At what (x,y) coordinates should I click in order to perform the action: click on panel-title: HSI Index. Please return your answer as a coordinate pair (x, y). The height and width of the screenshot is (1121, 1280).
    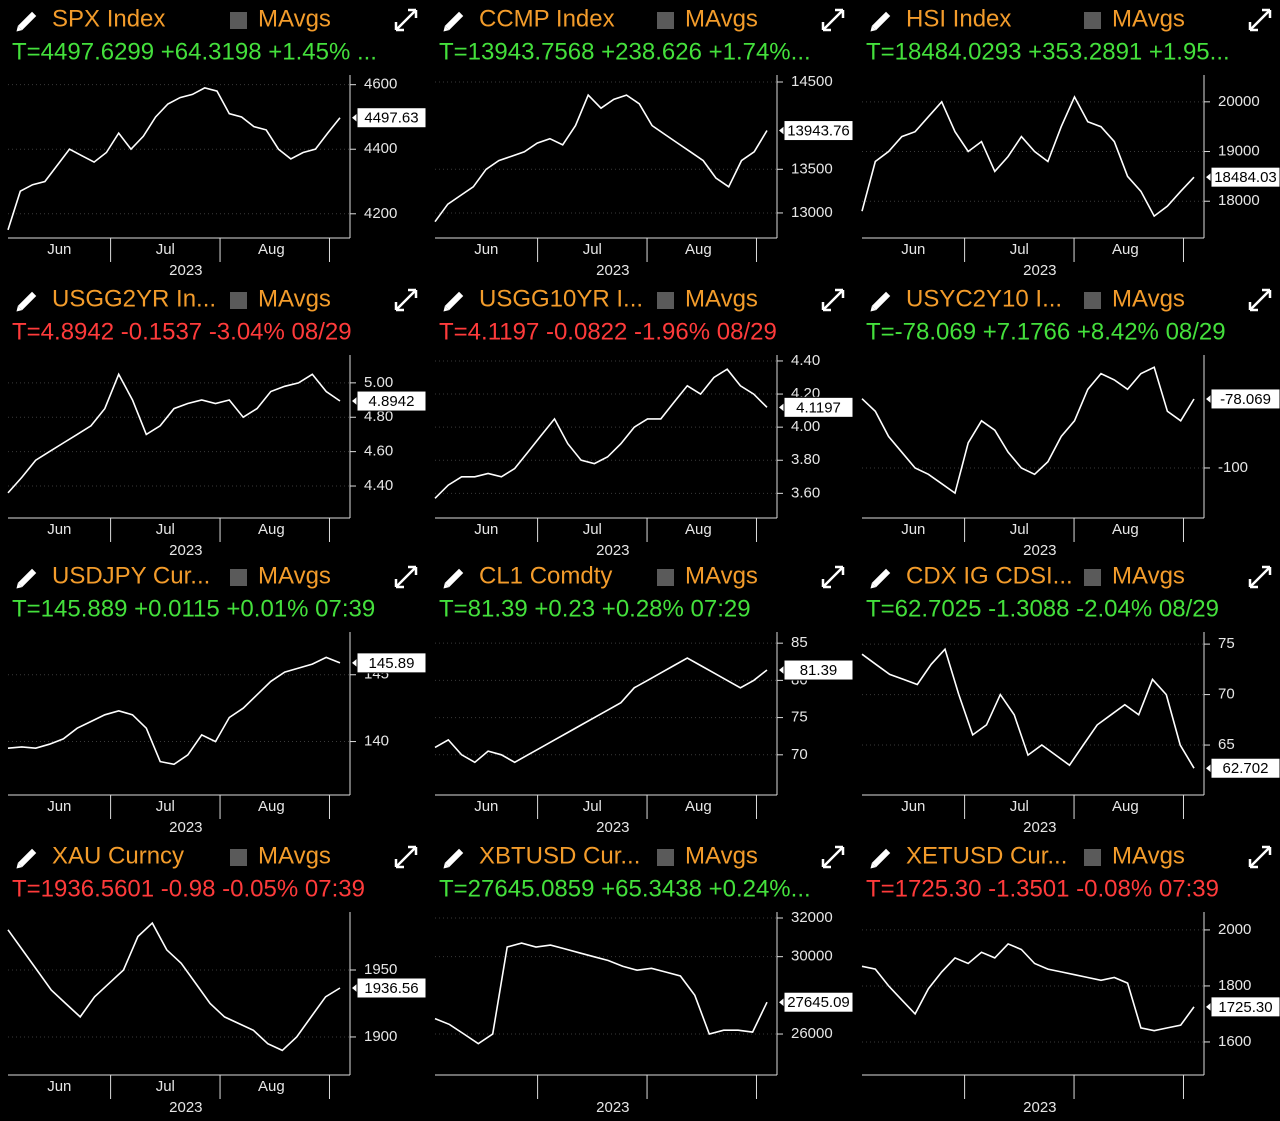
    Looking at the image, I should click on (958, 18).